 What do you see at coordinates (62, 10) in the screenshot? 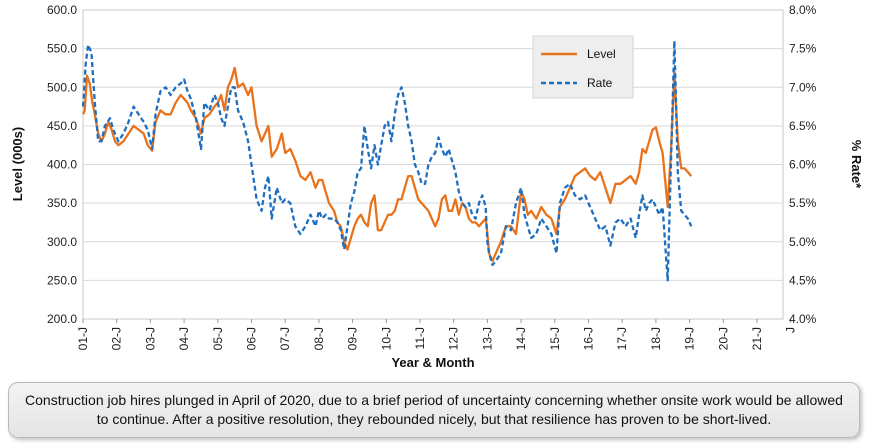
I see `y-left-tick-label: 600.0` at bounding box center [62, 10].